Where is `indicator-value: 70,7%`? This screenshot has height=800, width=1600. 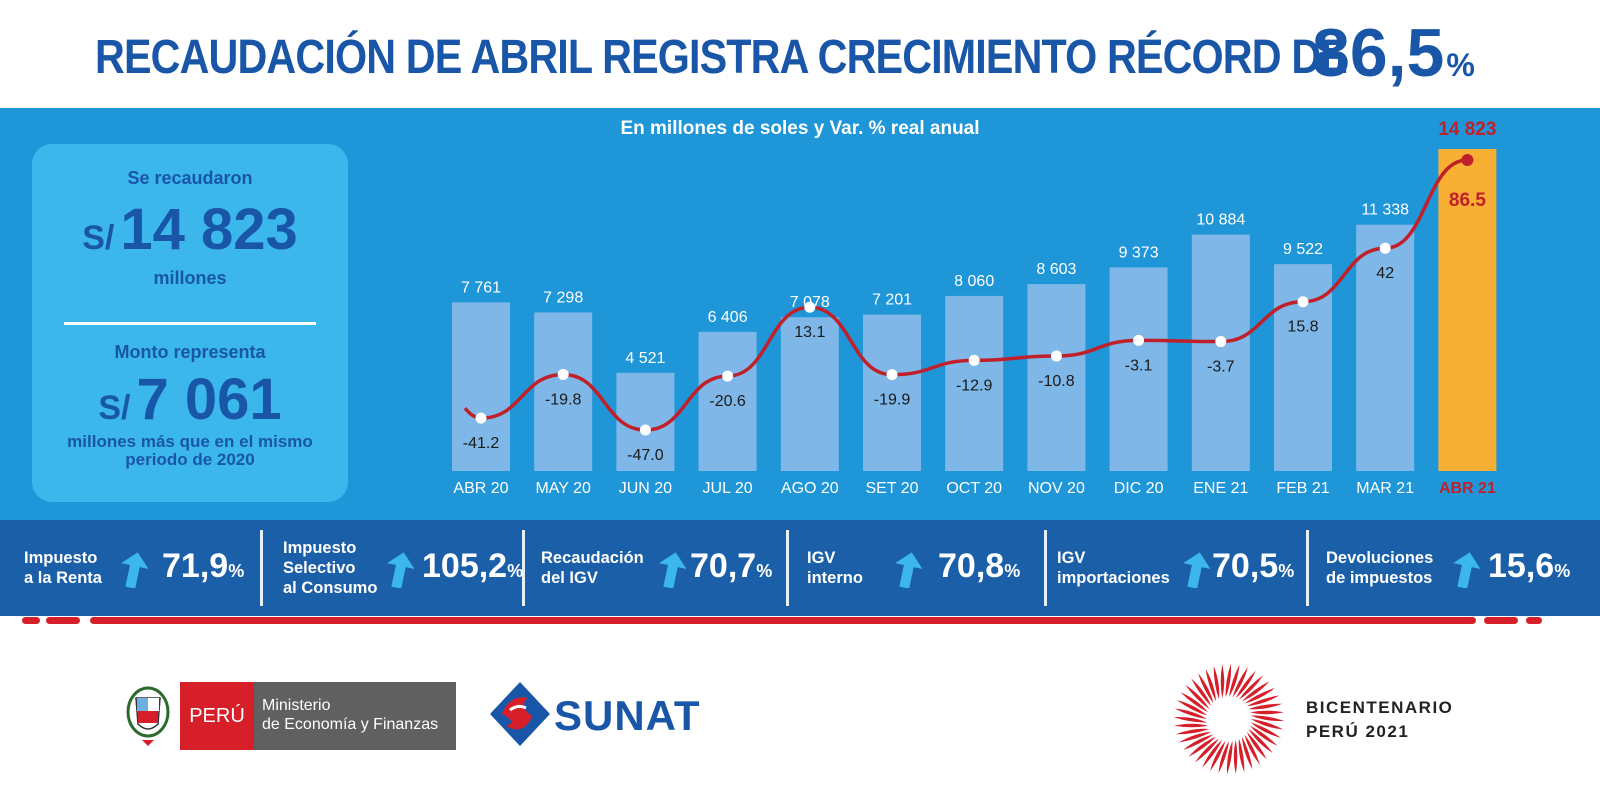 indicator-value: 70,7% is located at coordinates (731, 566).